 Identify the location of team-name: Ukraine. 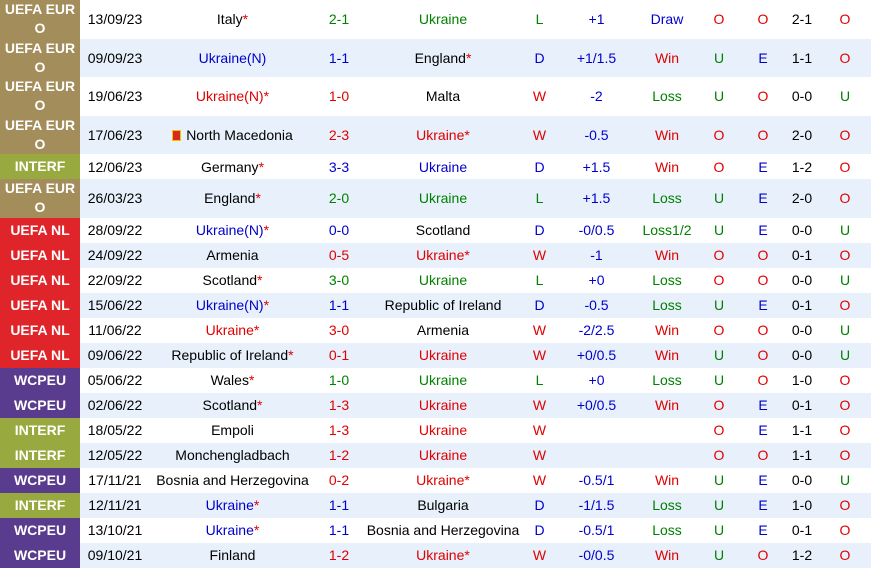
(440, 134).